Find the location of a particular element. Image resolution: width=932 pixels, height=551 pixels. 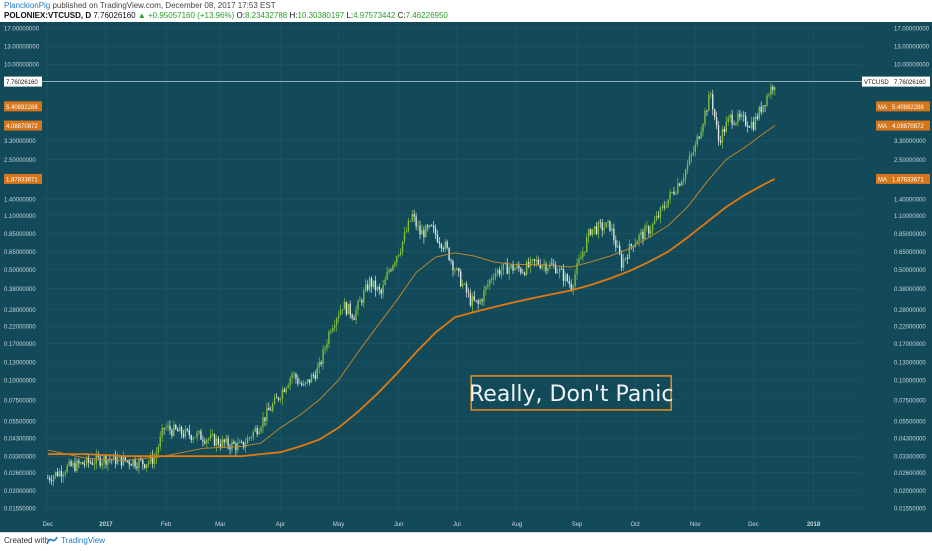

open-value: 8.23432788 is located at coordinates (266, 15).